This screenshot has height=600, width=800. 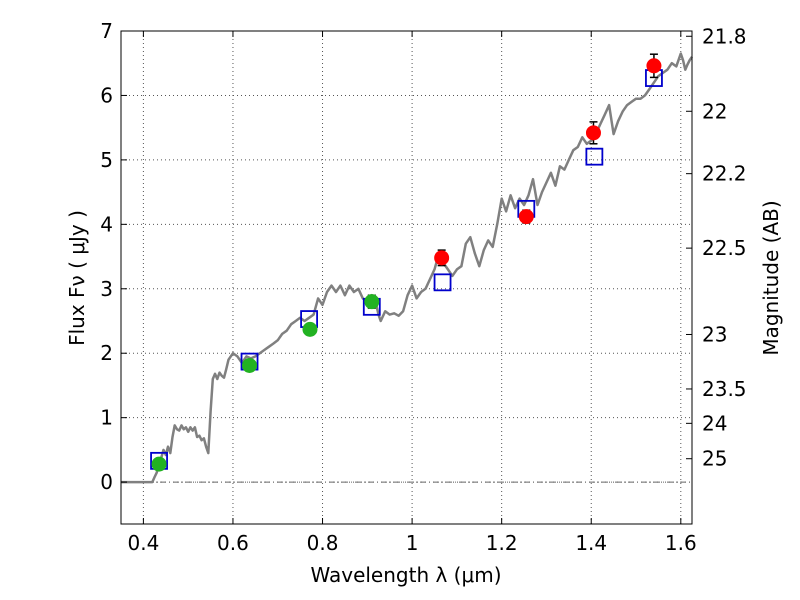 What do you see at coordinates (591, 543) in the screenshot?
I see `x-tick-label: 1.4` at bounding box center [591, 543].